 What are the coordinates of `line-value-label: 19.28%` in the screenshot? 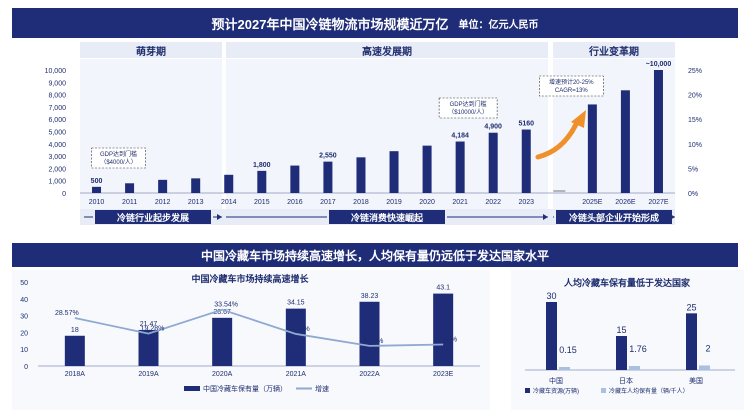 It's located at (153, 329).